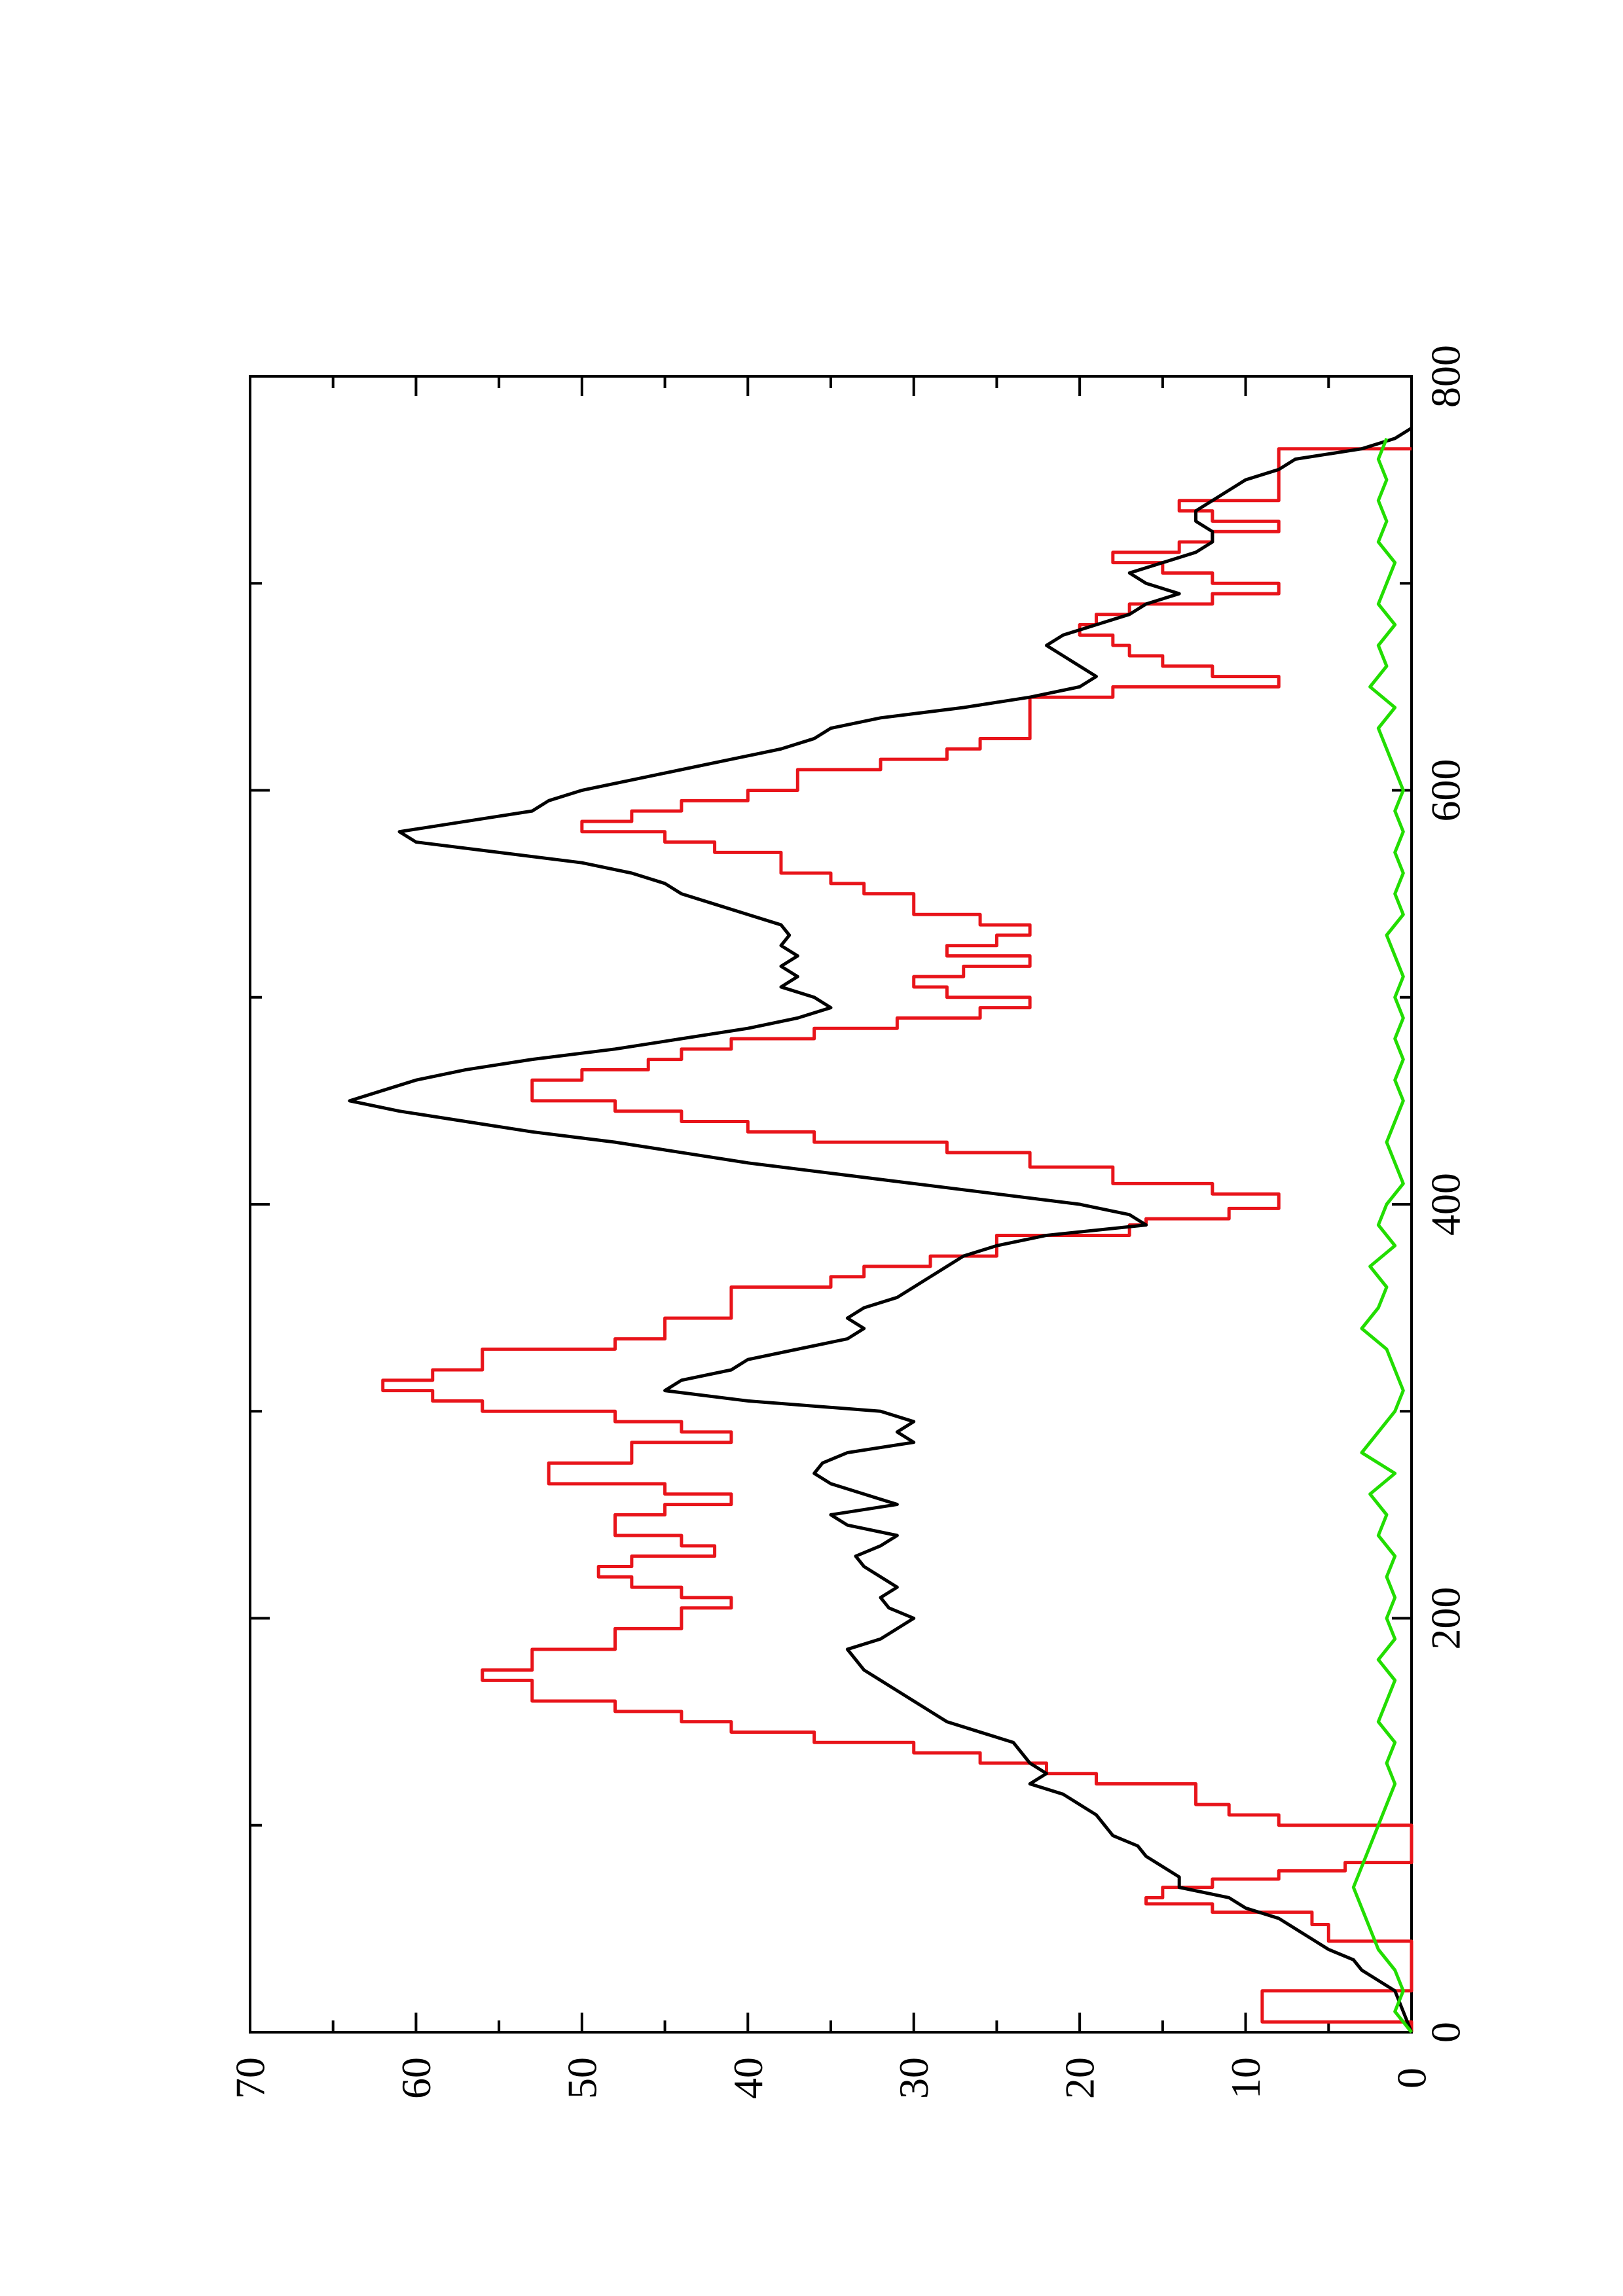 The height and width of the screenshot is (2296, 1623). What do you see at coordinates (250, 2078) in the screenshot?
I see `y-tick-label: 70` at bounding box center [250, 2078].